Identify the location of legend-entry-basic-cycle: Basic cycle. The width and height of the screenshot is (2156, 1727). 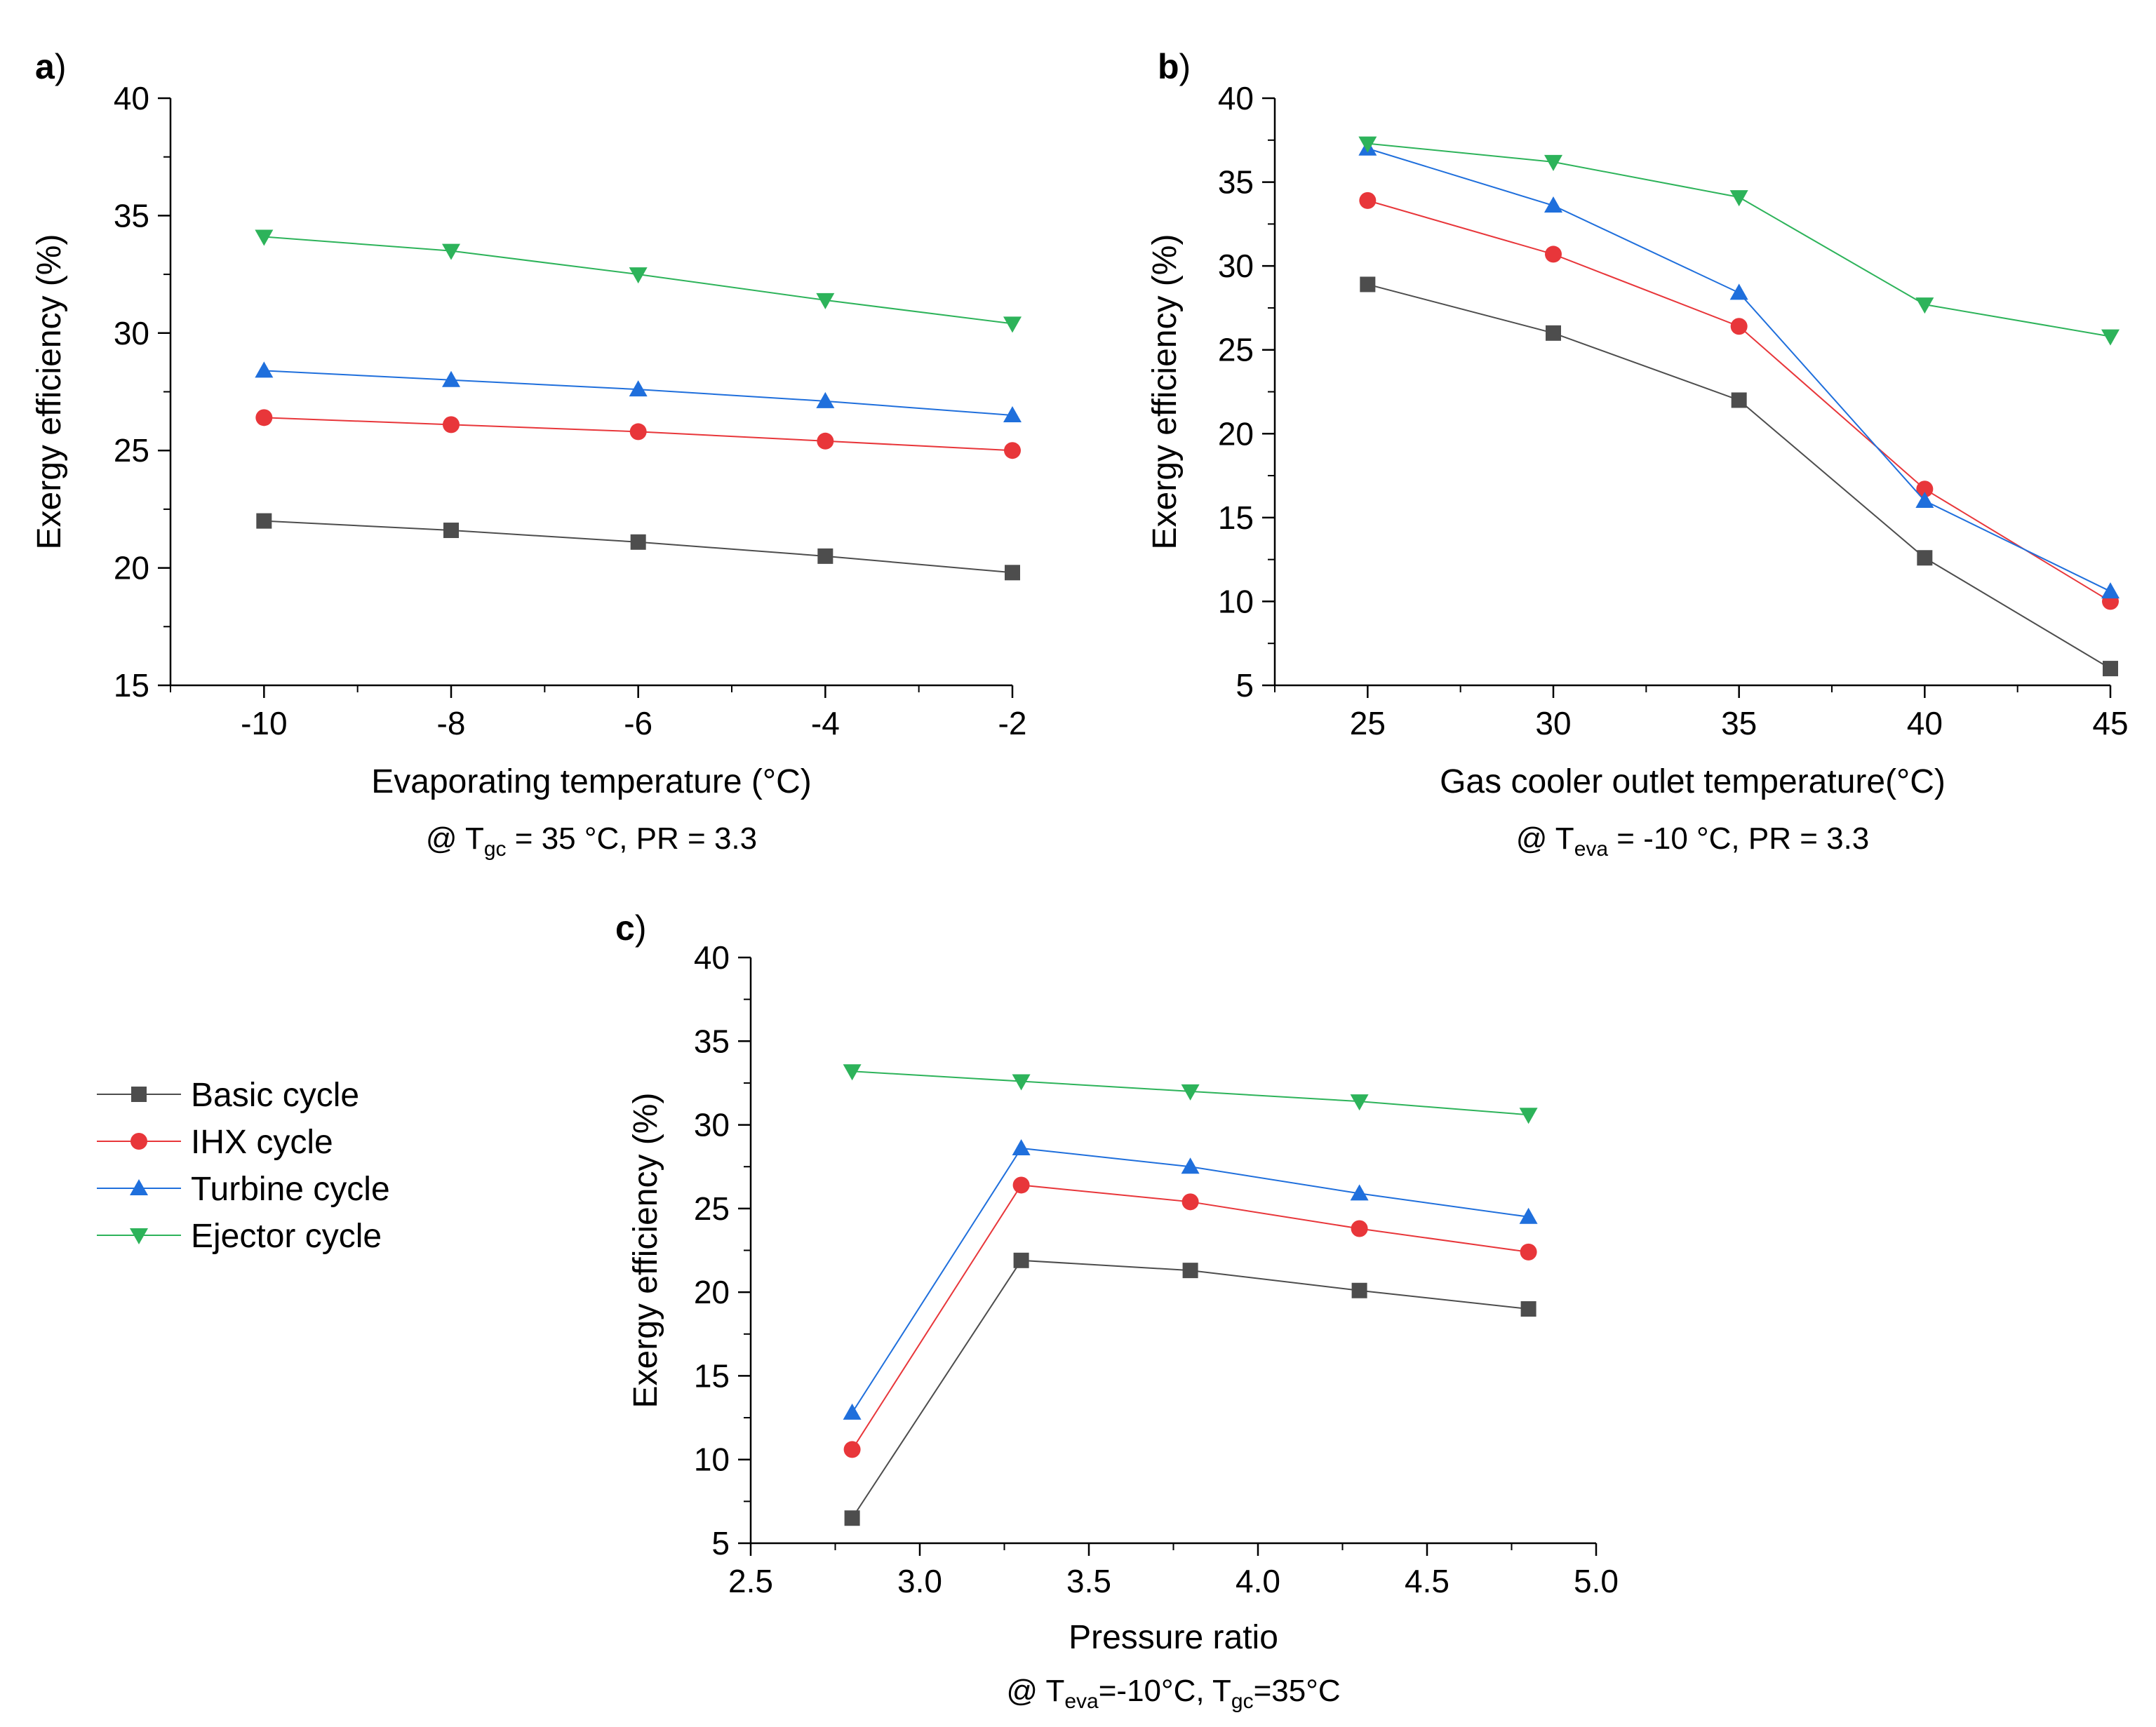
(228, 1095).